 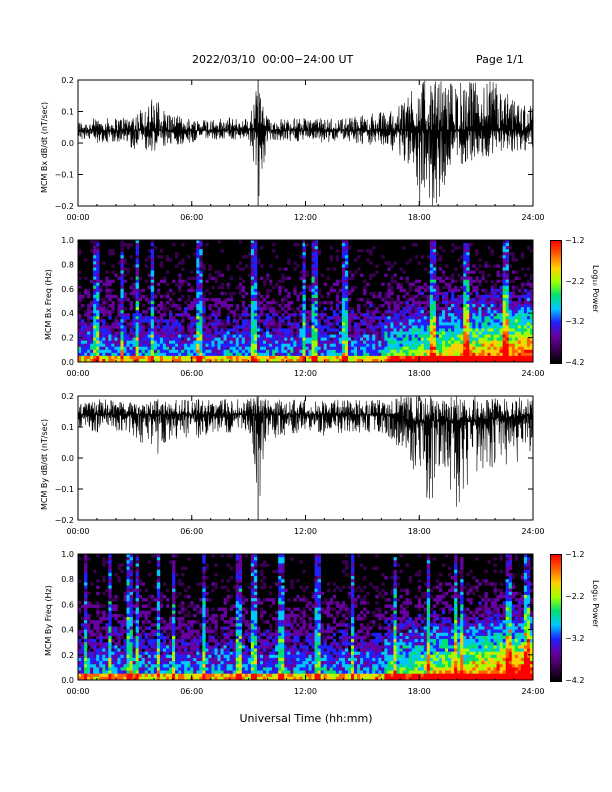 What do you see at coordinates (532, 217) in the screenshot?
I see `bx-trace-xtick-label: 24:00` at bounding box center [532, 217].